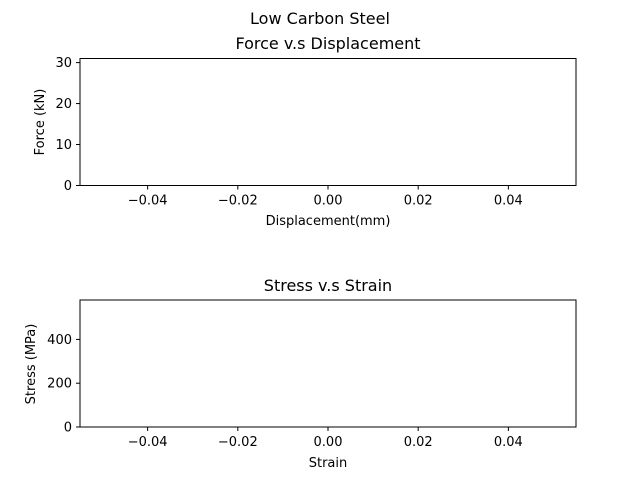 This screenshot has height=480, width=640. What do you see at coordinates (63, 145) in the screenshot?
I see `y-tick-label: 10` at bounding box center [63, 145].